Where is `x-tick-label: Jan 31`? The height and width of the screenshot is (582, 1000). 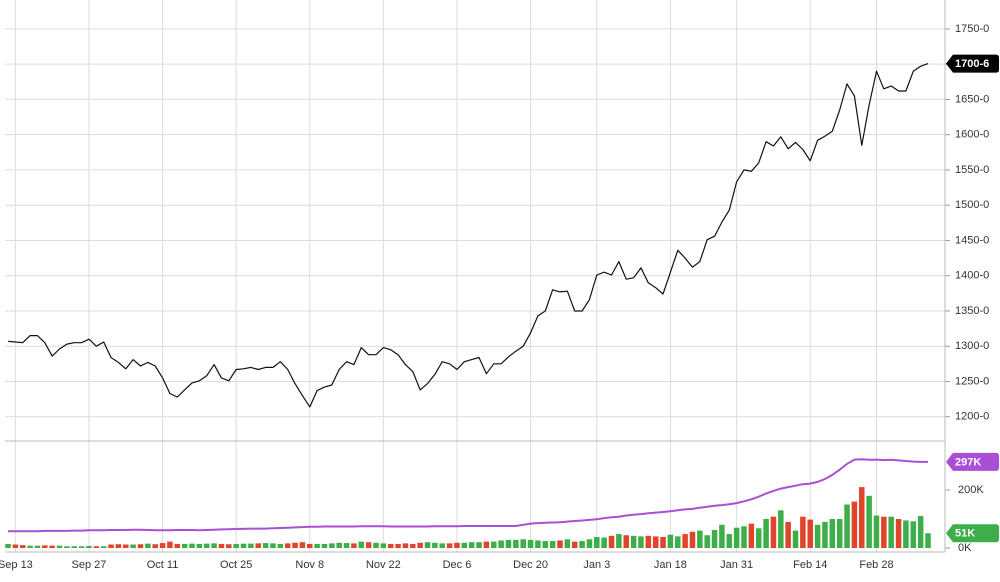 x-tick-label: Jan 31 is located at coordinates (736, 565).